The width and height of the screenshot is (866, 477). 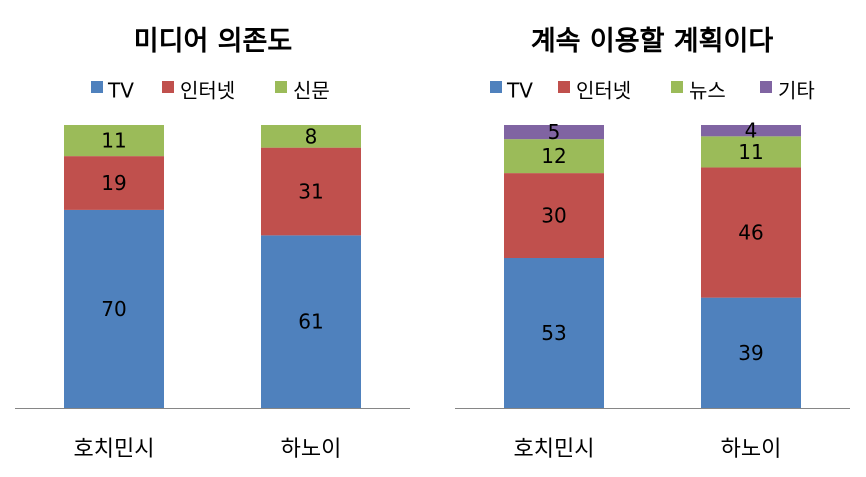 I want to click on data-label: 19, so click(x=113, y=183).